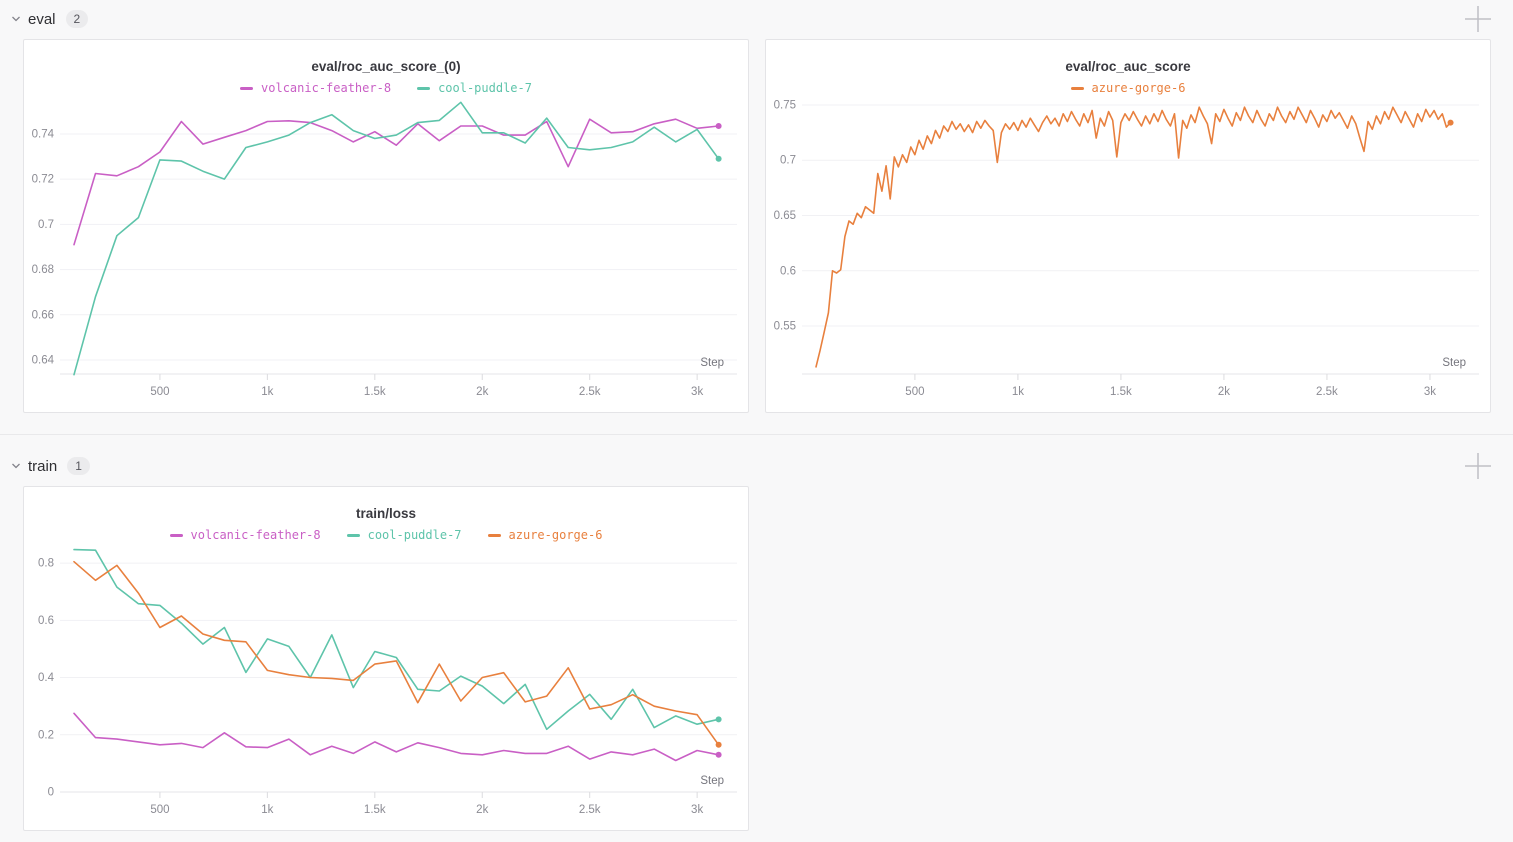 Image resolution: width=1513 pixels, height=842 pixels. What do you see at coordinates (43, 134) in the screenshot?
I see `y-tick-label: 0.74` at bounding box center [43, 134].